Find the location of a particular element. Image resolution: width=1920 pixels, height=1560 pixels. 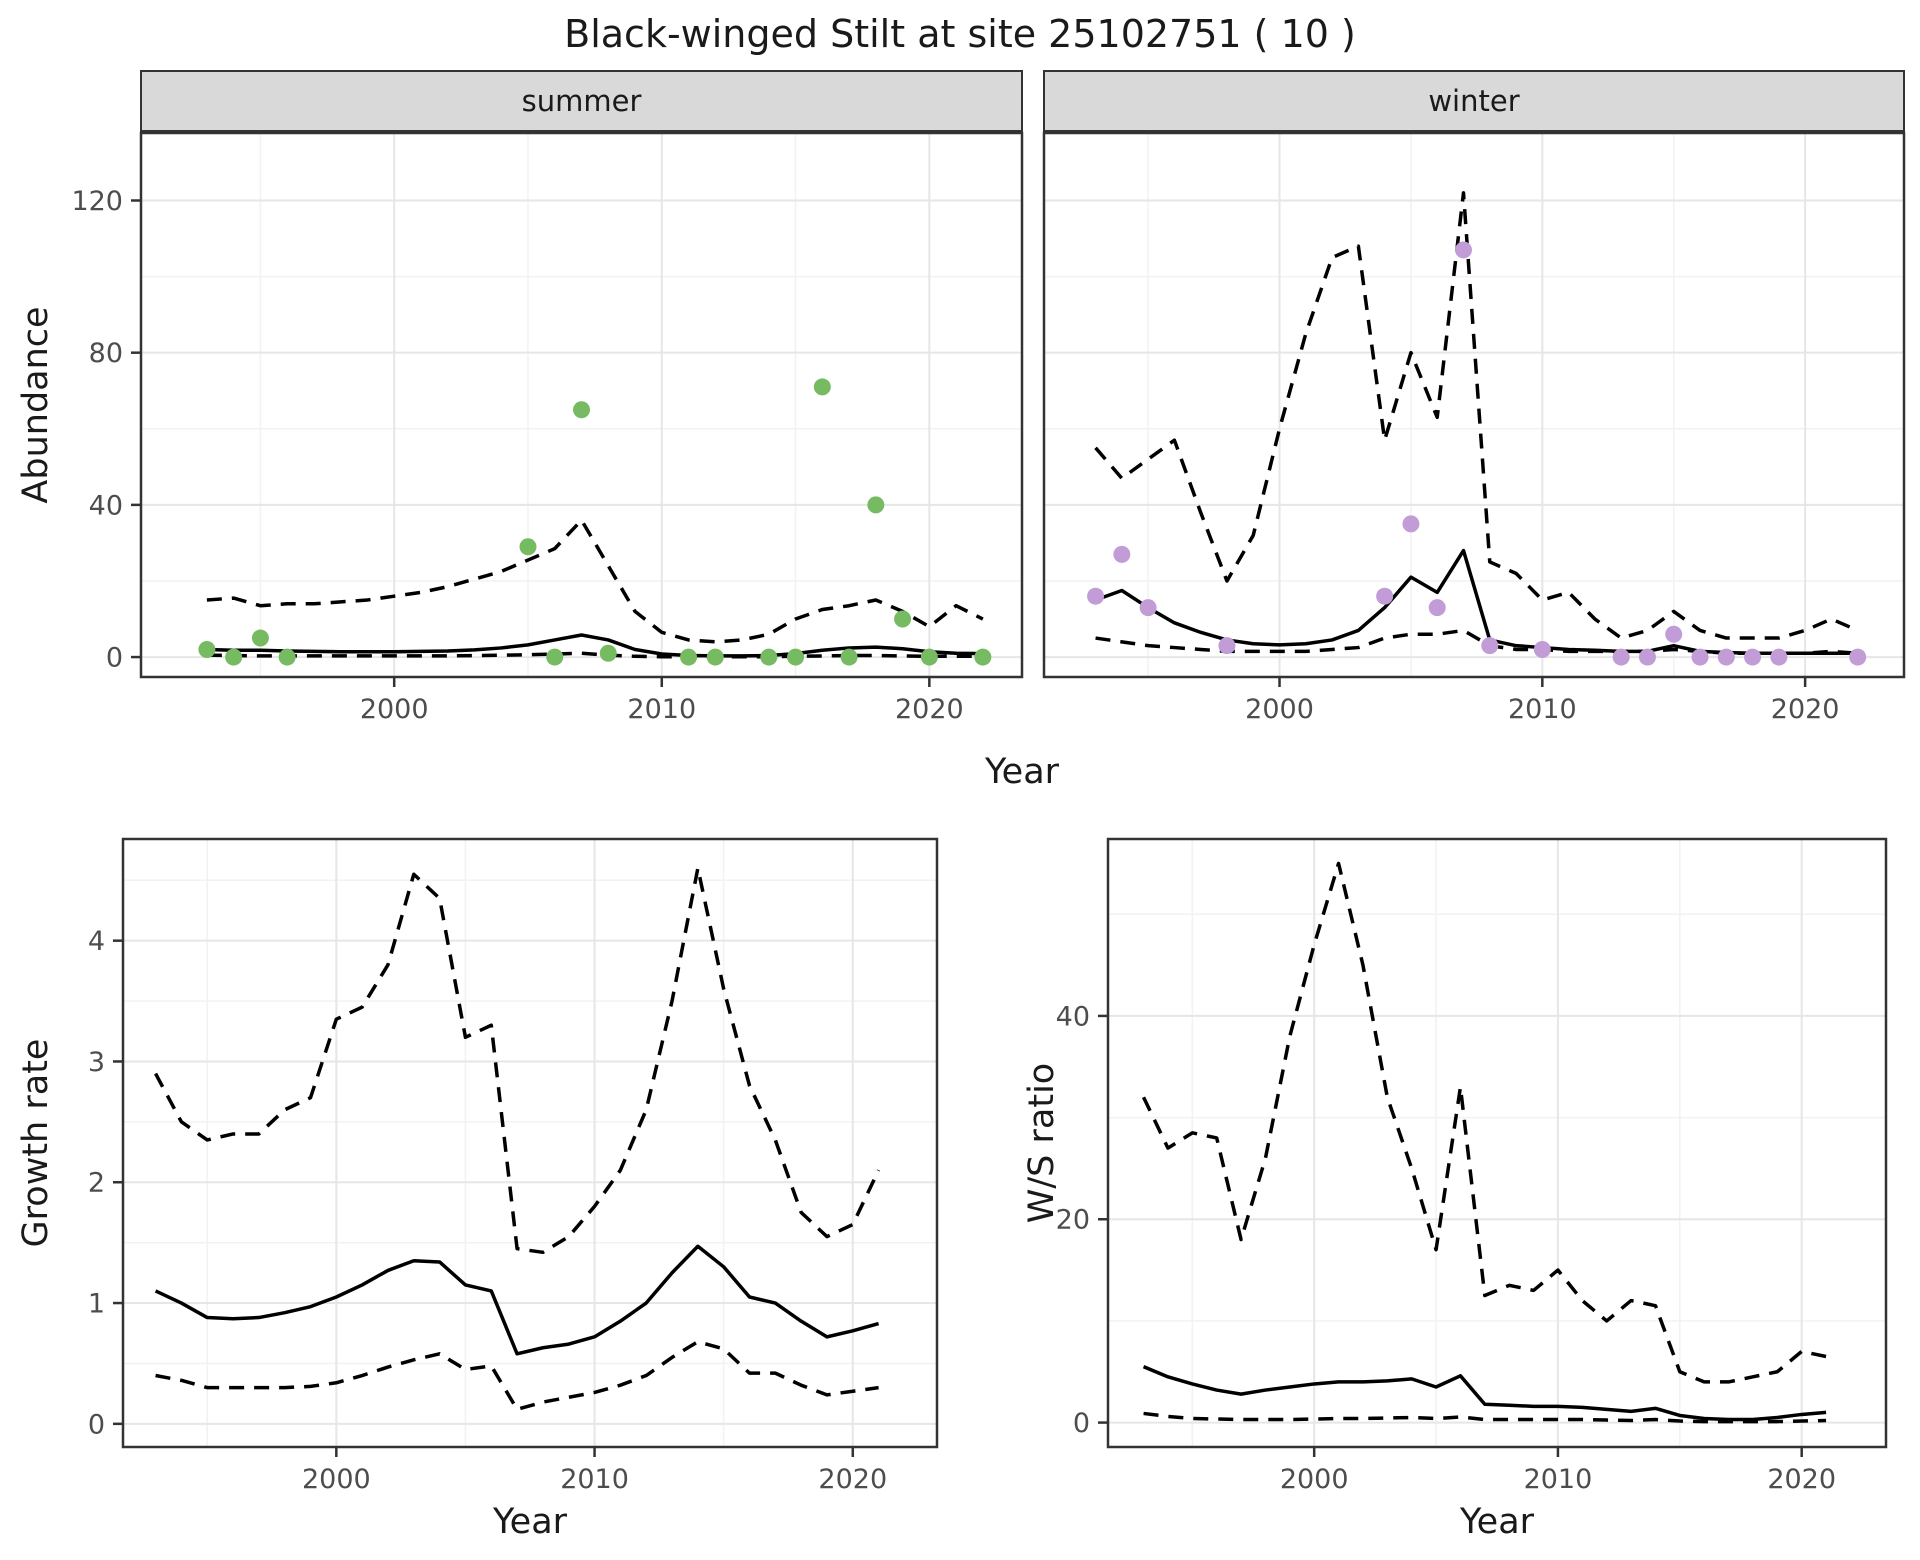

top-x-axis-title: Year is located at coordinates (1022, 772).